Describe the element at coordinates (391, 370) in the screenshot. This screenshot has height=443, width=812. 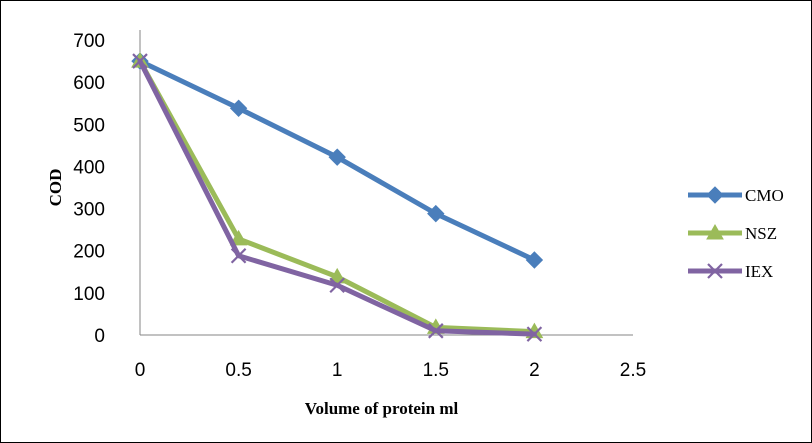
I see `x-tick-labels: 0 0.5 1 1.5 2 2.5` at that location.